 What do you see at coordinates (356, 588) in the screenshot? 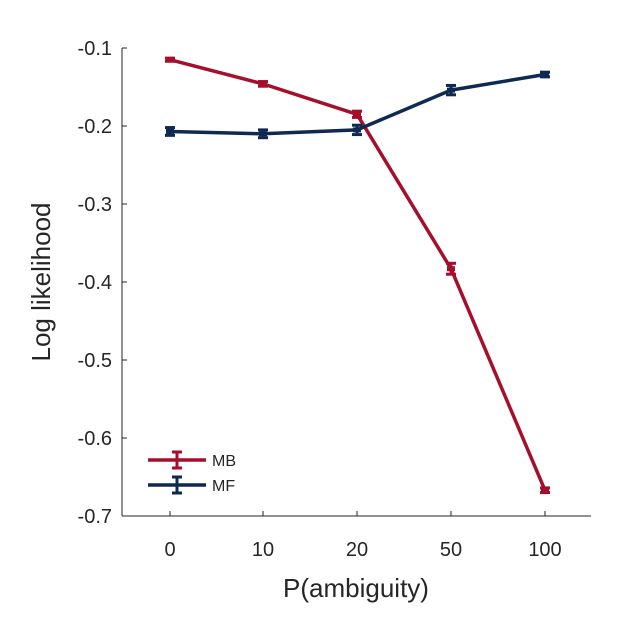
I see `x-axis-title: P(ambiguity)` at bounding box center [356, 588].